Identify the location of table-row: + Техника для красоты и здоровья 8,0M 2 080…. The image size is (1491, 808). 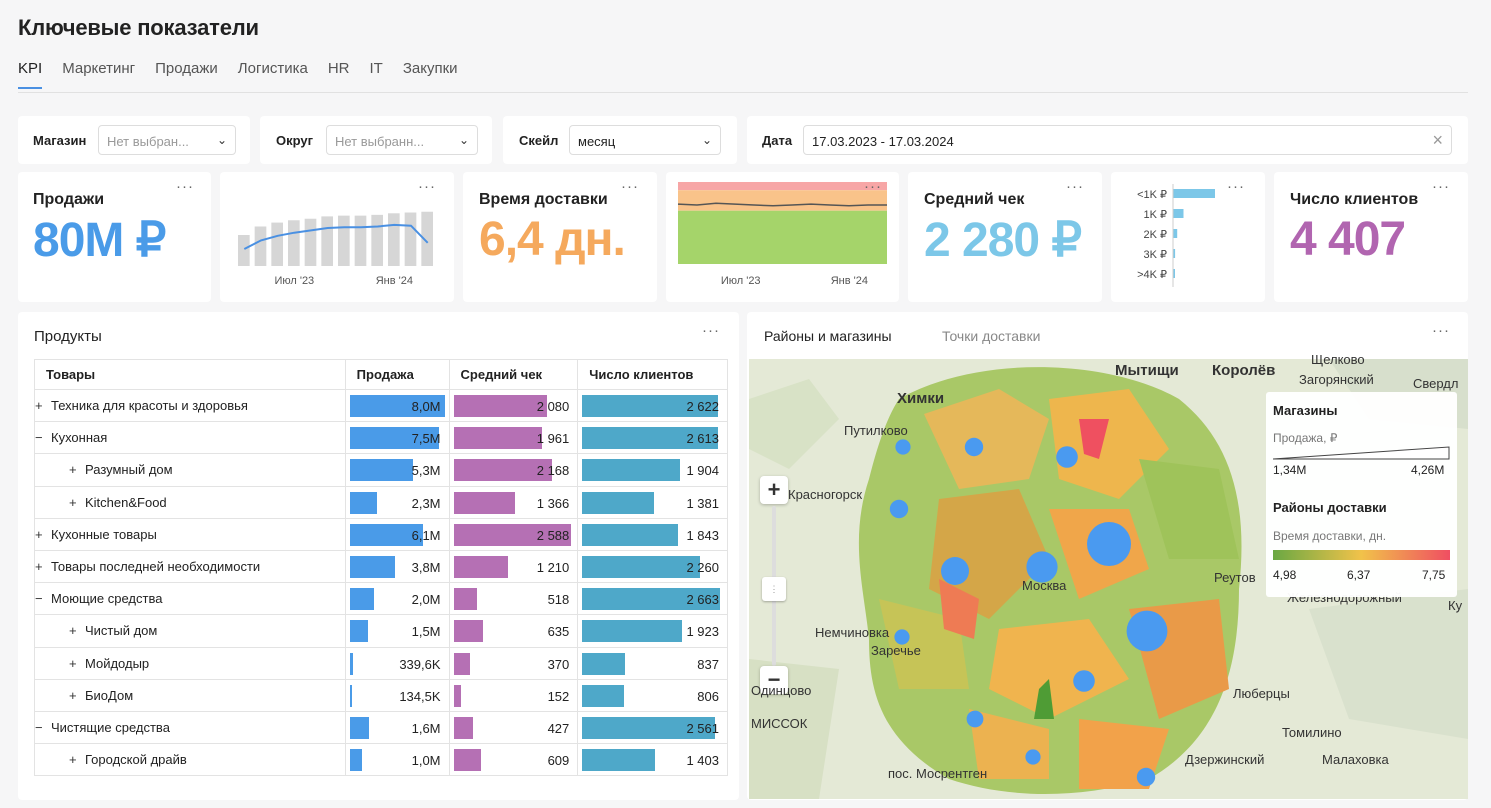
(381, 405).